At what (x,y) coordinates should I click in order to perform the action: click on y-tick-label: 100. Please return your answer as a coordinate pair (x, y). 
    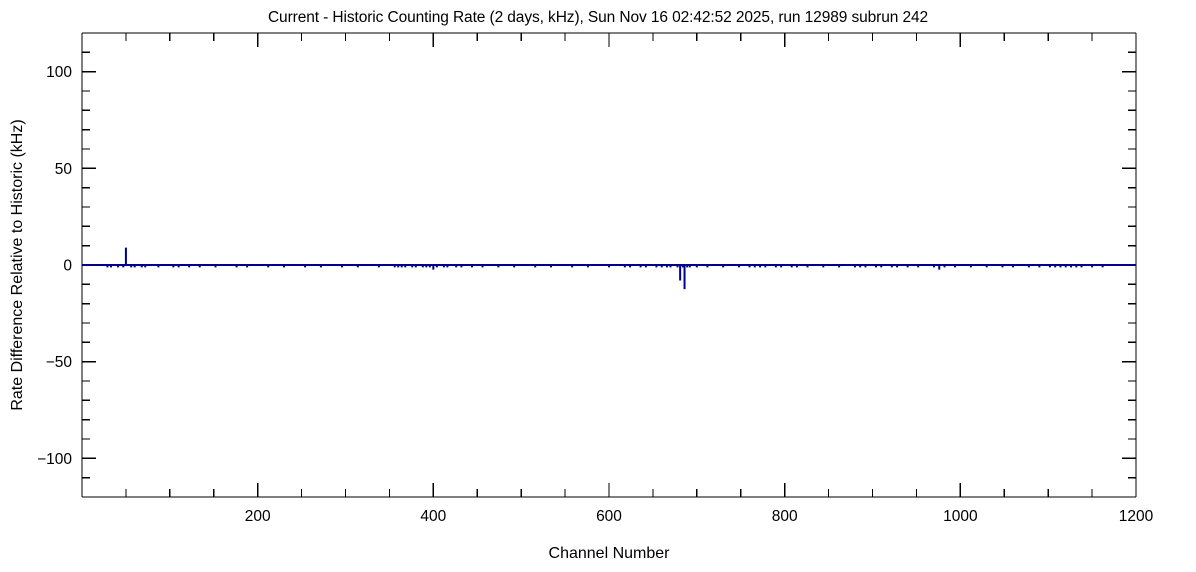
    Looking at the image, I should click on (59, 72).